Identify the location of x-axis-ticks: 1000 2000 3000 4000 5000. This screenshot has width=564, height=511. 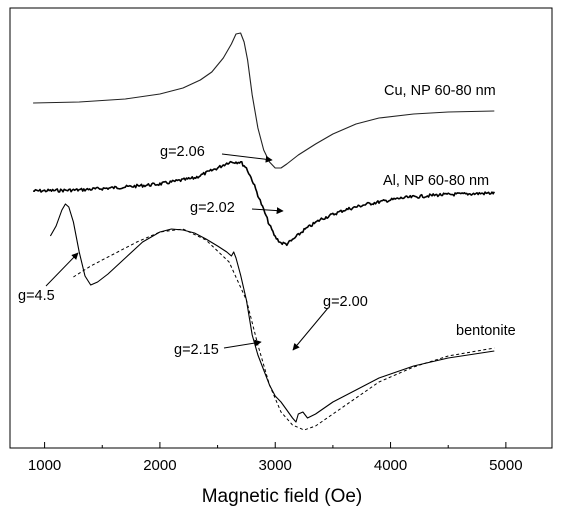
(275, 458).